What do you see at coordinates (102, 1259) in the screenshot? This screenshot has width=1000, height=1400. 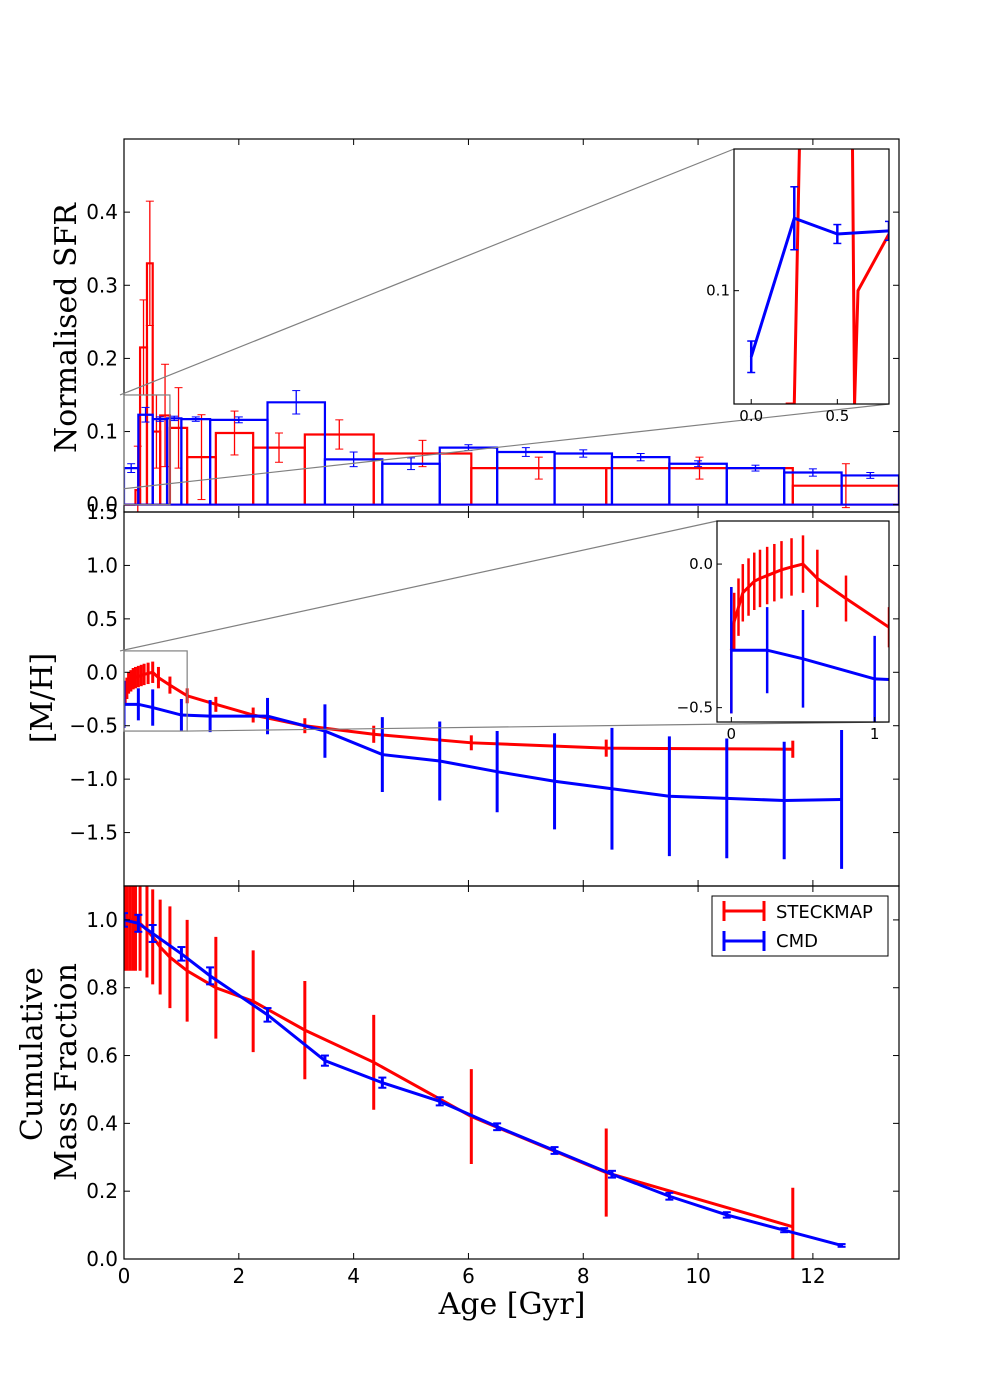 I see `cmf-y-tick-label: 0.0` at bounding box center [102, 1259].